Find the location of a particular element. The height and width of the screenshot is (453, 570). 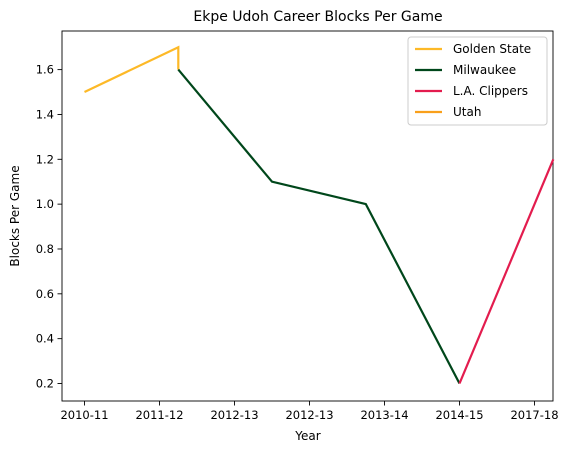

y-tick-label: 0.8 is located at coordinates (45, 249).